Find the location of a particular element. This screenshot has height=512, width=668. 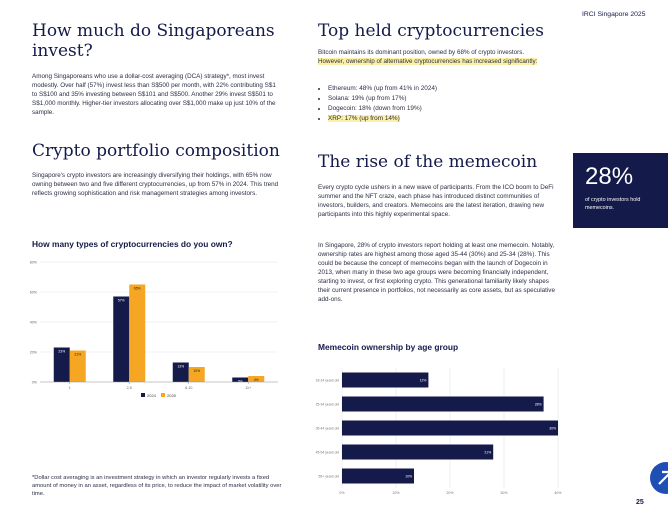

invest-heading: How much do Singaporeans invest? is located at coordinates (153, 41).